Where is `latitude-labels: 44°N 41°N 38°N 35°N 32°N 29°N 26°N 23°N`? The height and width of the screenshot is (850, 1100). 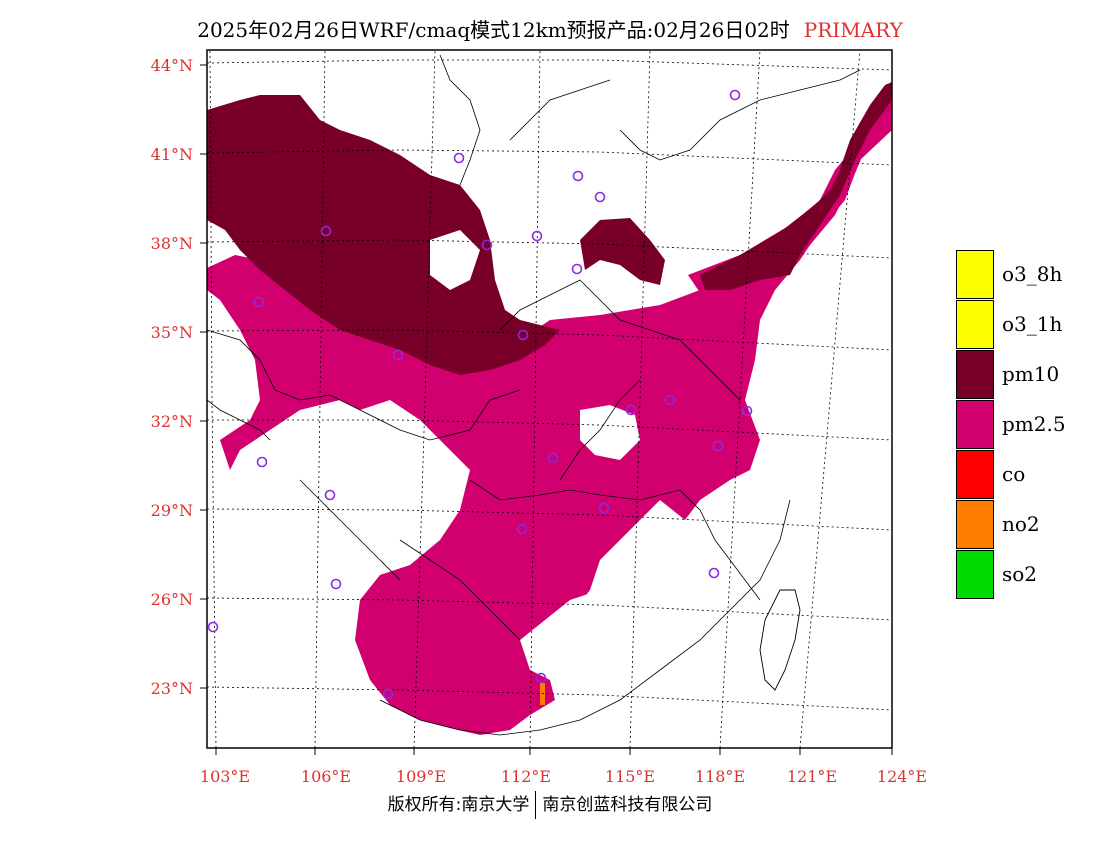 latitude-labels: 44°N 41°N 38°N 35°N 32°N 29°N 26°N 23°N is located at coordinates (172, 377).